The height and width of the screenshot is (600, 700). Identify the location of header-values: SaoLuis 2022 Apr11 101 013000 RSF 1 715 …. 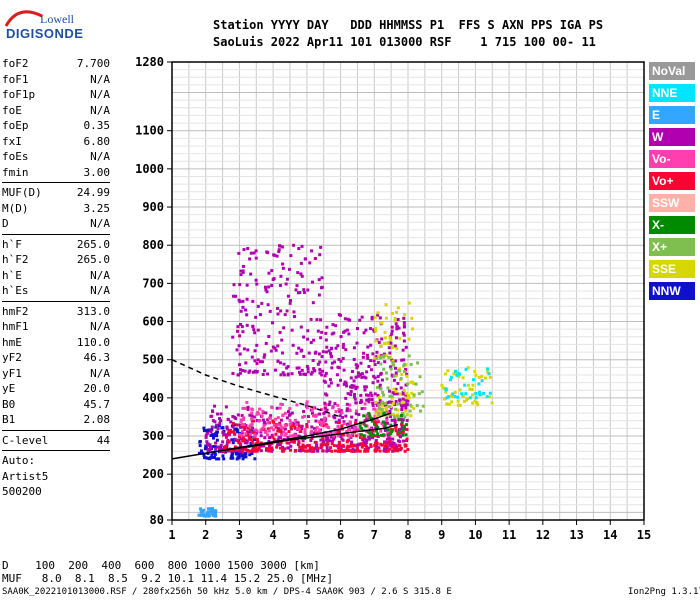
(404, 42).